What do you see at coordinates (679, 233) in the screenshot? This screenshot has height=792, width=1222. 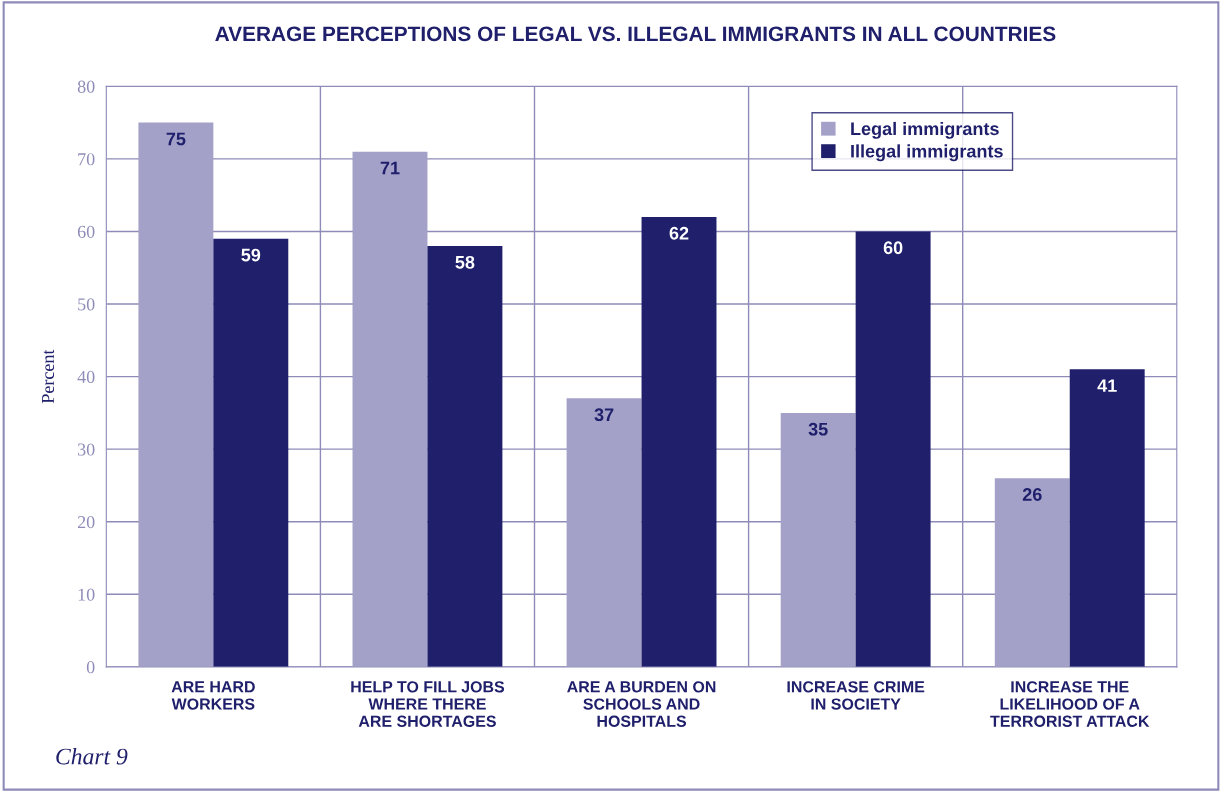 I see `data-label: 62` at bounding box center [679, 233].